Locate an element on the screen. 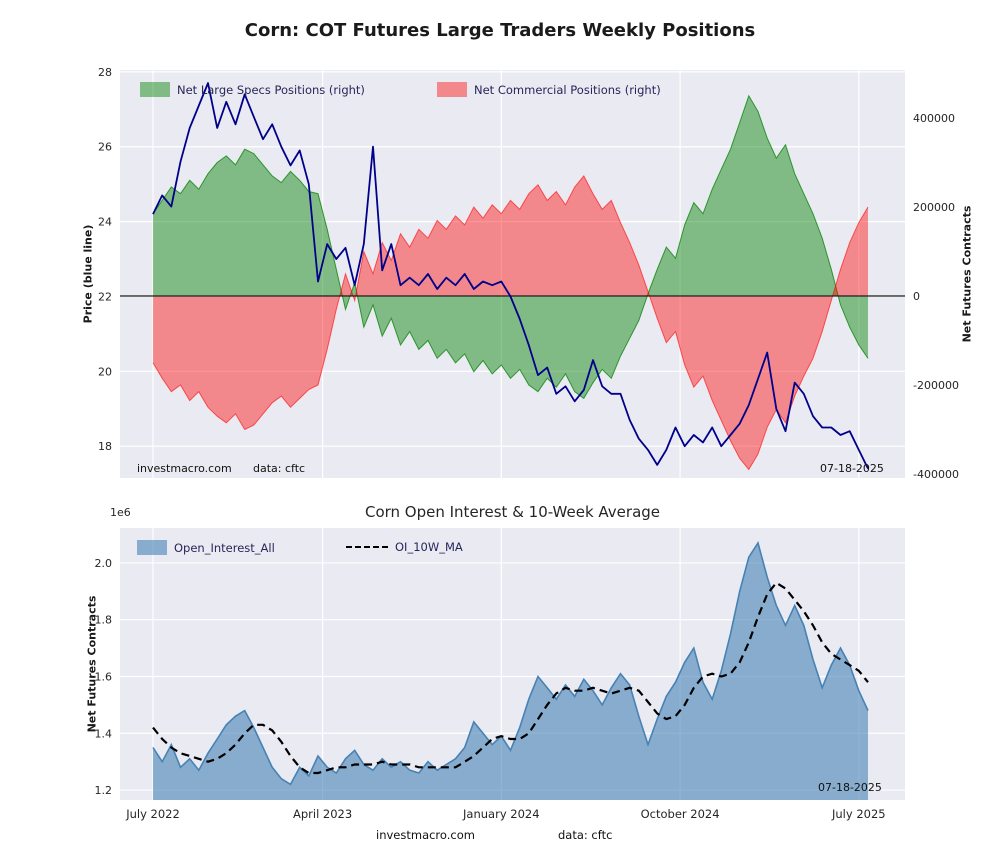  legend-item-oi-ma: OI_10W_MA is located at coordinates (404, 547).